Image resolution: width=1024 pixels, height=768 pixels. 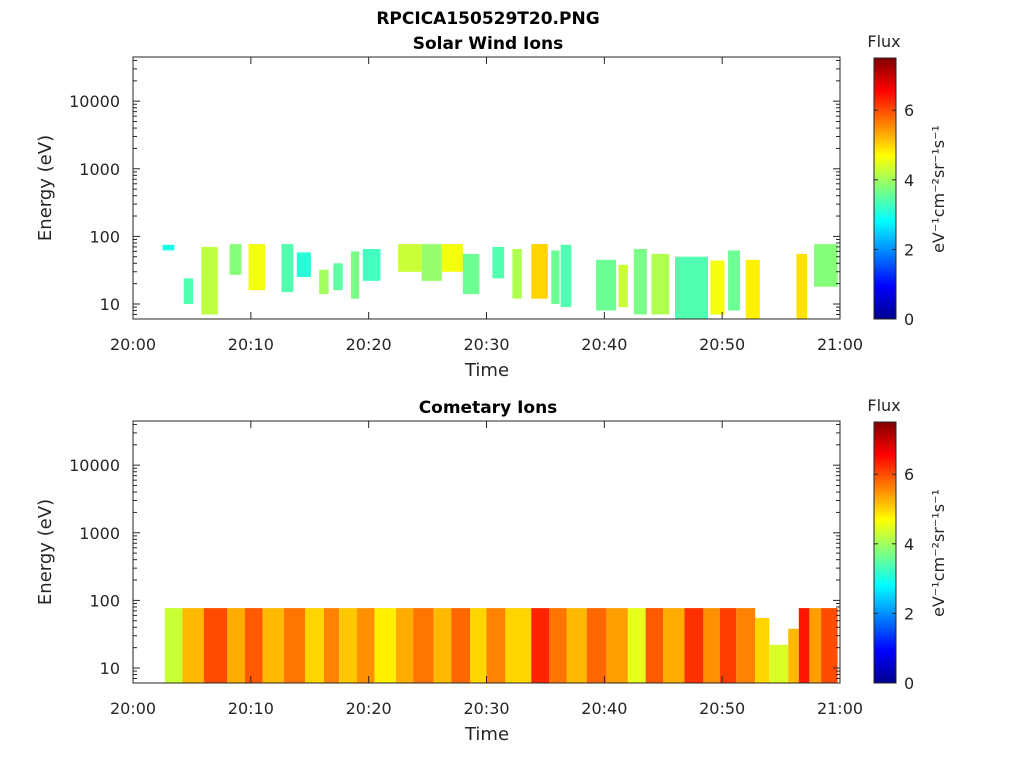 I want to click on y-tick-label: 10, so click(x=110, y=668).